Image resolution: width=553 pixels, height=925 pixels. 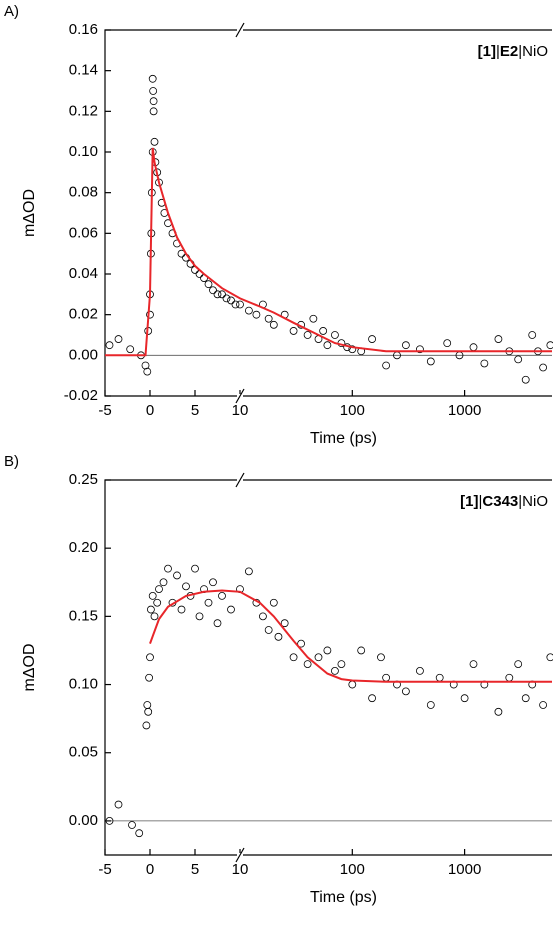 I want to click on y-tick-label: 0.20, so click(x=83, y=547).